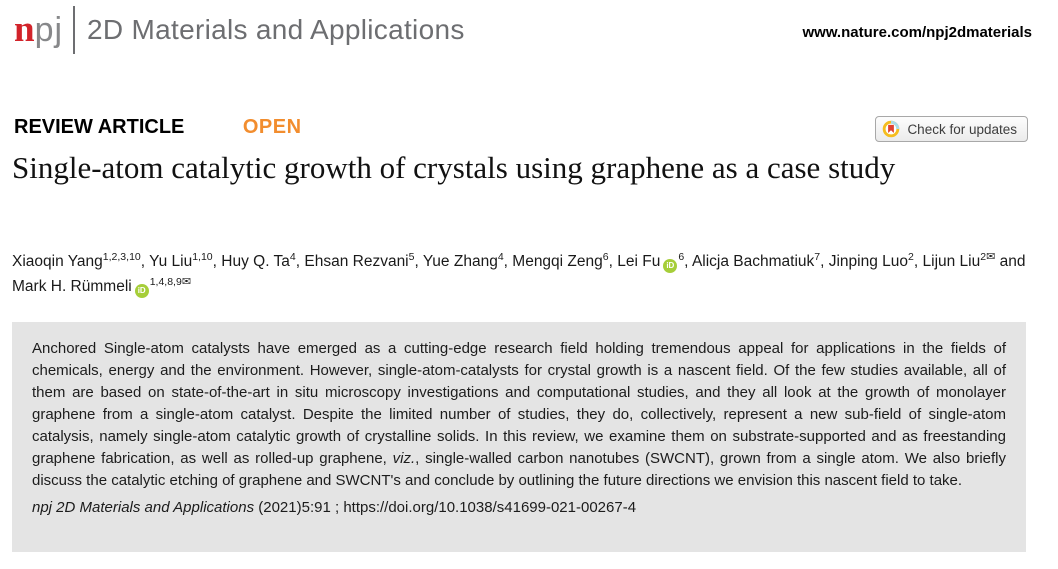  Describe the element at coordinates (868, 261) in the screenshot. I see `author-name: Jinping Luo` at that location.